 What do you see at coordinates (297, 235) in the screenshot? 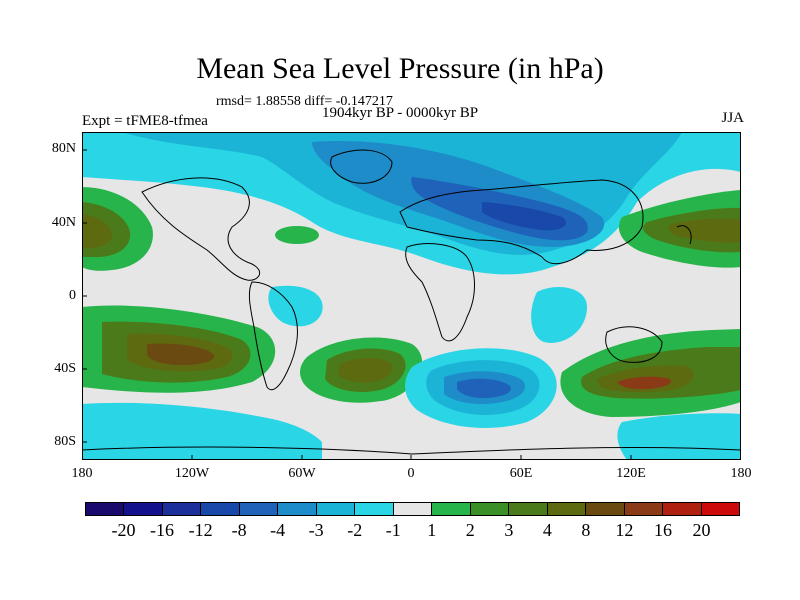
I see `anomaly-natl-small` at bounding box center [297, 235].